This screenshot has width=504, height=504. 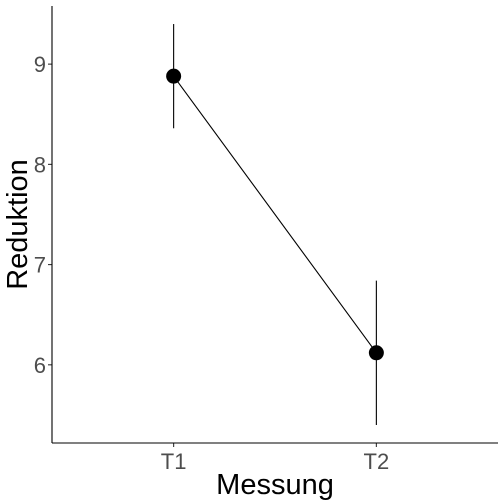 What do you see at coordinates (40, 164) in the screenshot?
I see `y-tick-label-8: 8` at bounding box center [40, 164].